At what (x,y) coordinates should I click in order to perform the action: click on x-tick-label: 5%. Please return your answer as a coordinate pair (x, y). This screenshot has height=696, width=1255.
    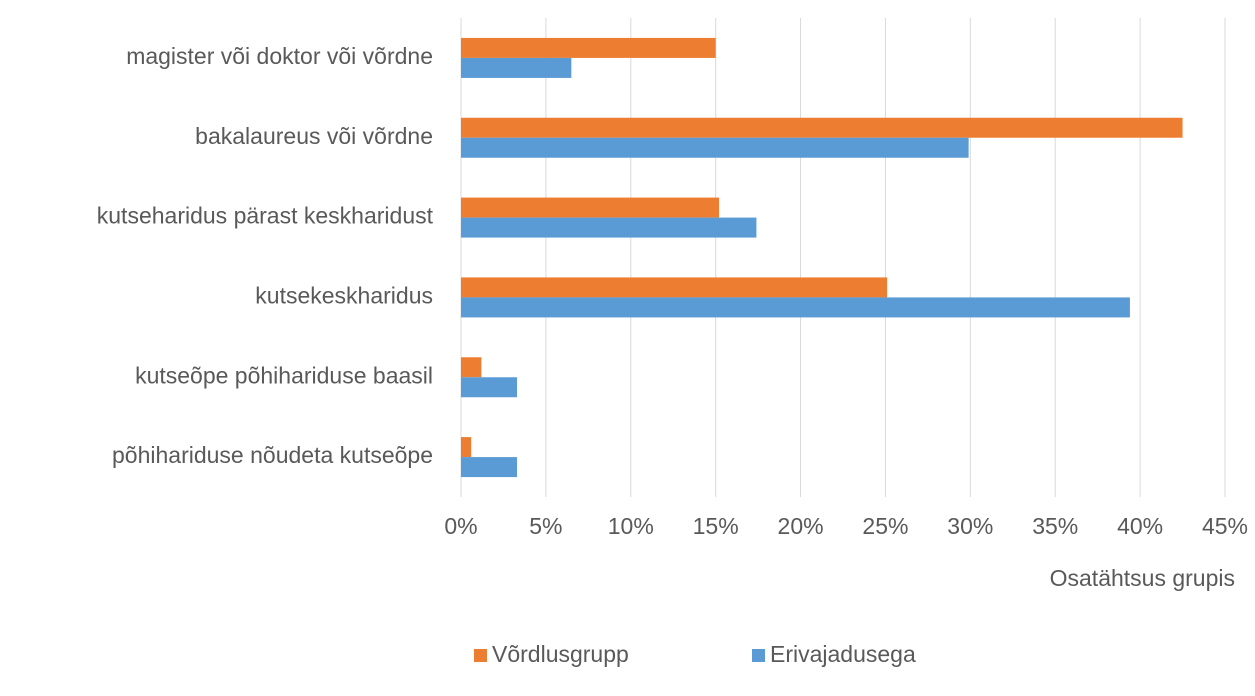
    Looking at the image, I should click on (545, 526).